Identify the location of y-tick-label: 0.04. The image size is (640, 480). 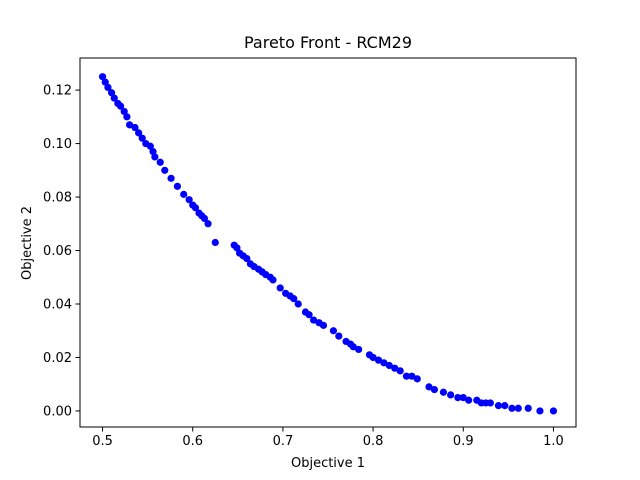
(57, 305).